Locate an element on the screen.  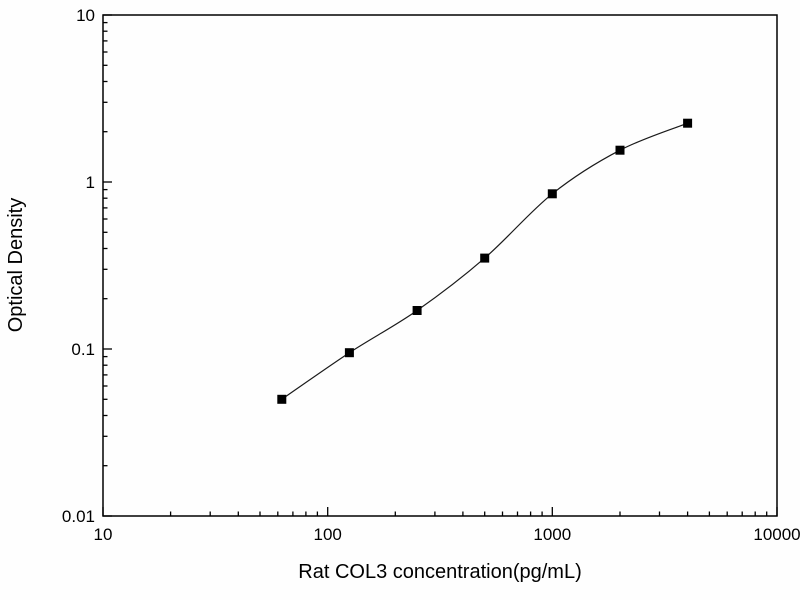
x-tick-label: 1000 is located at coordinates (552, 534).